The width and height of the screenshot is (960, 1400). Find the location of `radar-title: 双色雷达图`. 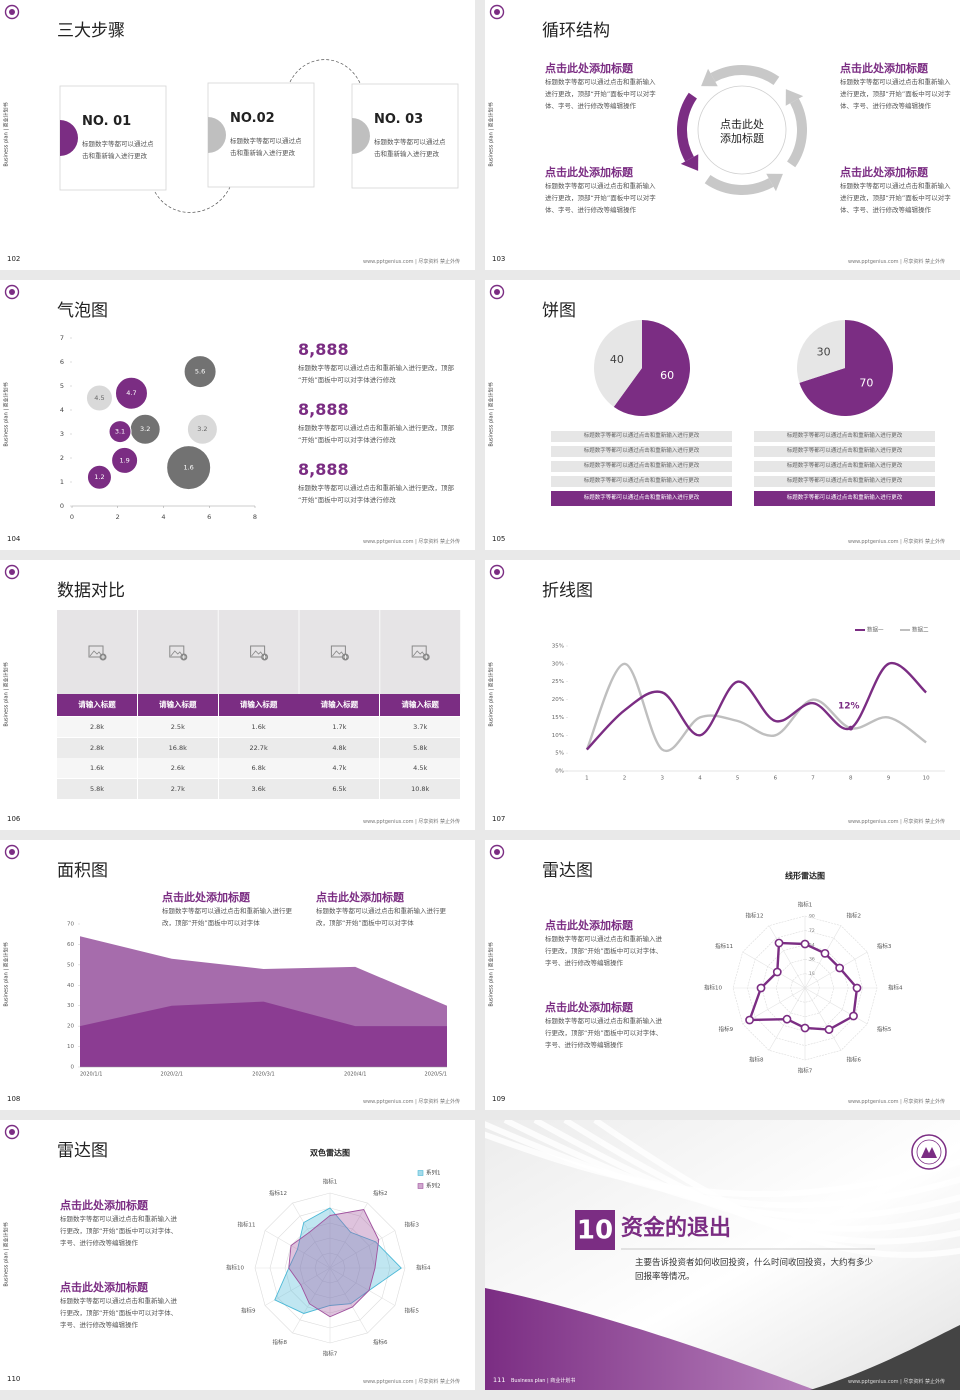

radar-title: 双色雷达图 is located at coordinates (330, 1153).